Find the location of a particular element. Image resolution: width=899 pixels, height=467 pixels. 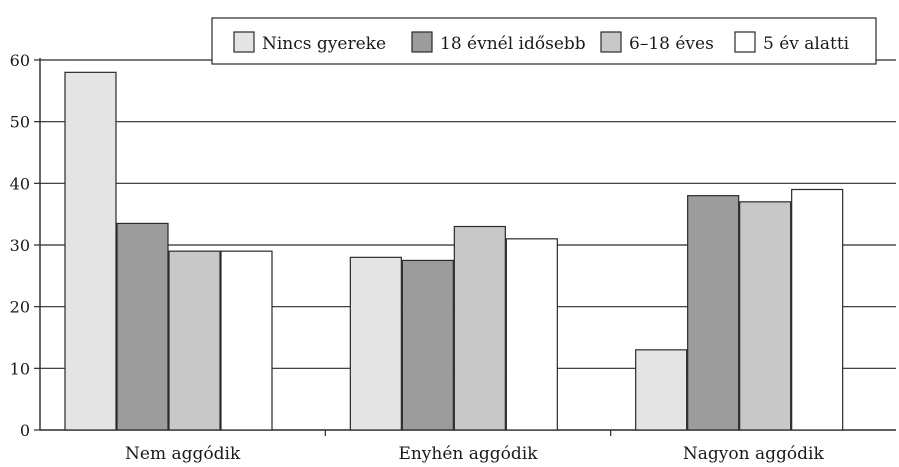

x-category-label: Enyhén aggódik is located at coordinates (468, 454).